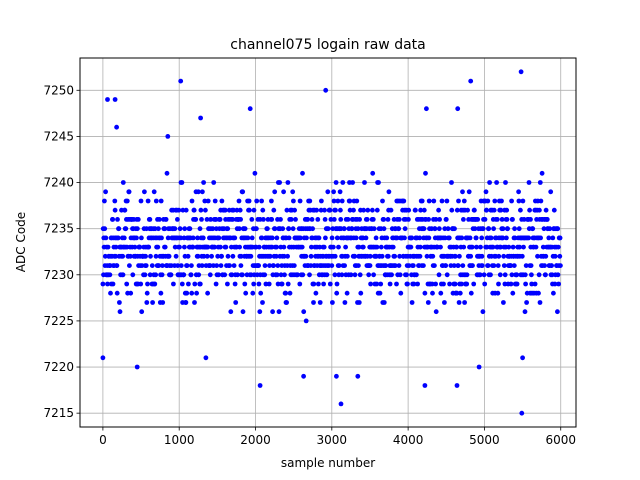 This screenshot has width=640, height=480. I want to click on y-tick-label: 7230, so click(58, 275).